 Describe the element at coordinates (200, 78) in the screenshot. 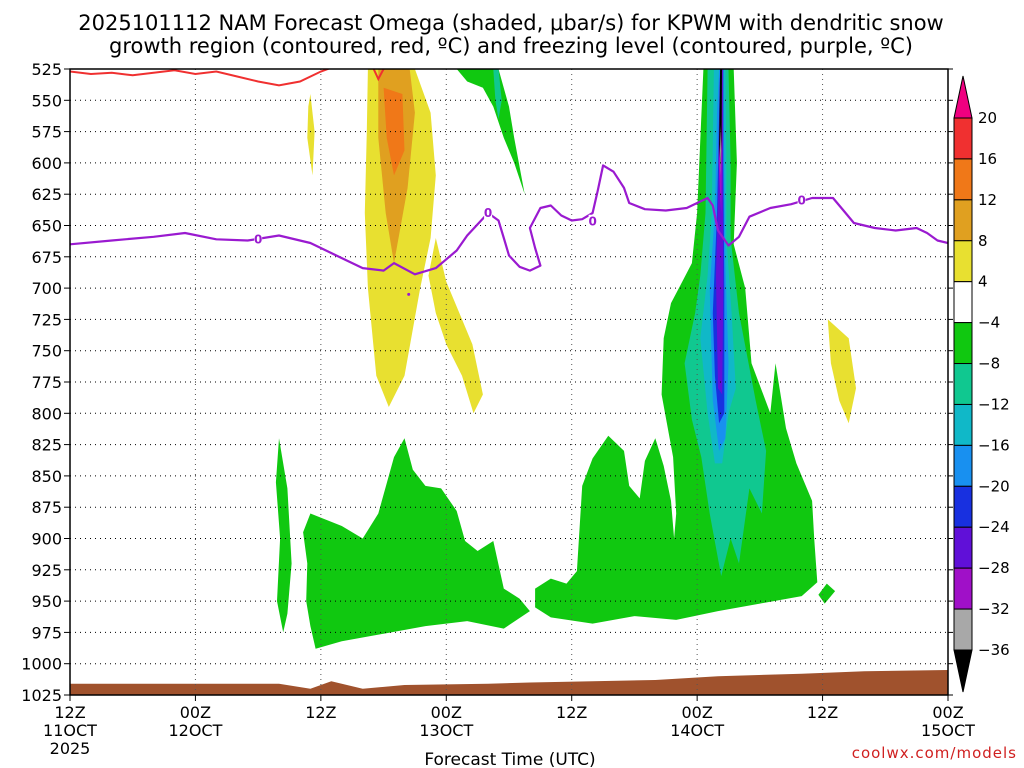

I see `dgz-contour` at that location.